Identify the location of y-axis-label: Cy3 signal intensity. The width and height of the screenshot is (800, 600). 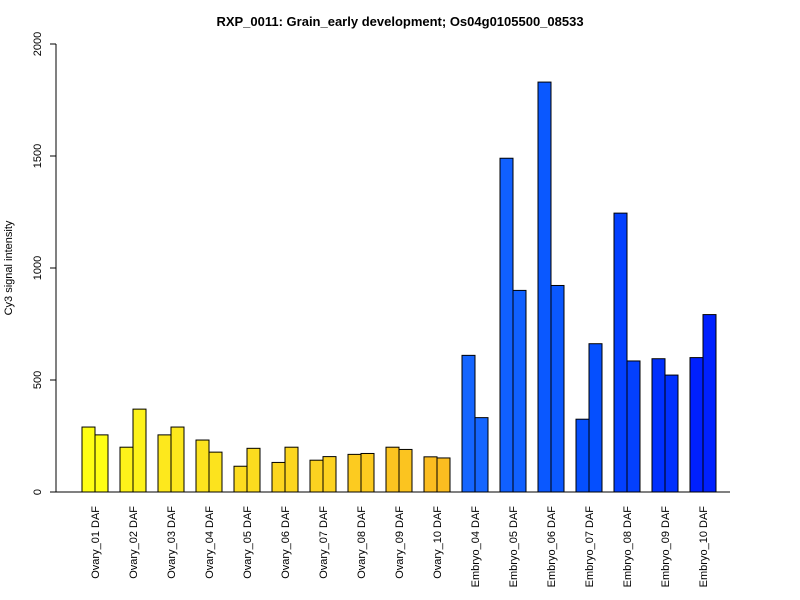
(9, 267).